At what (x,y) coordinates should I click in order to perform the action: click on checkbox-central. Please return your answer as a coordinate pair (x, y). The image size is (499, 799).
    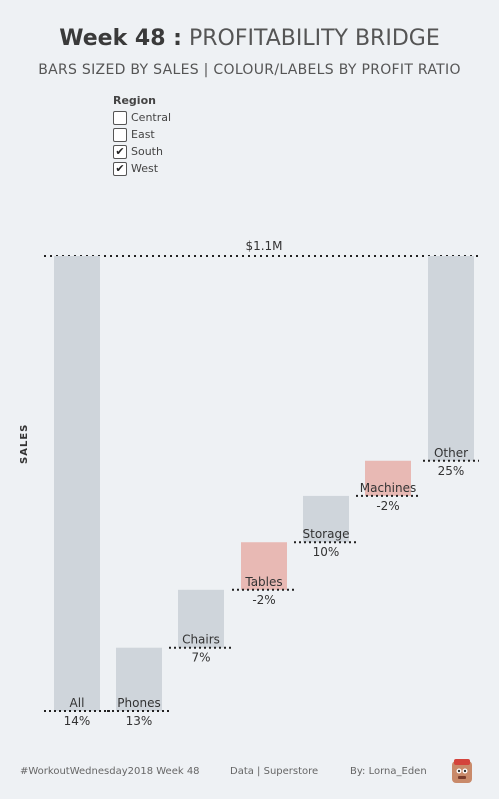
    Looking at the image, I should click on (120, 117).